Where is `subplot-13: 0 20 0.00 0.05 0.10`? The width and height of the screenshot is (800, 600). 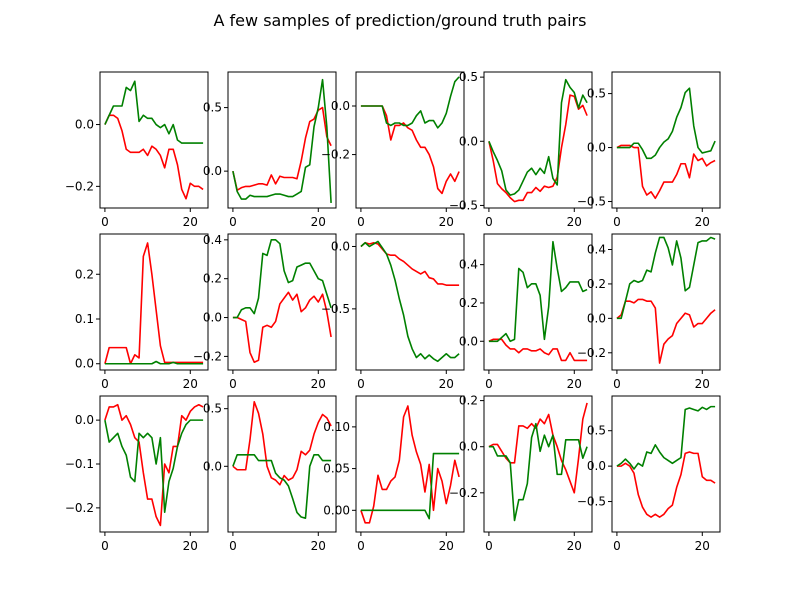
subplot-13: 0 20 0.00 0.05 0.10 is located at coordinates (394, 474).